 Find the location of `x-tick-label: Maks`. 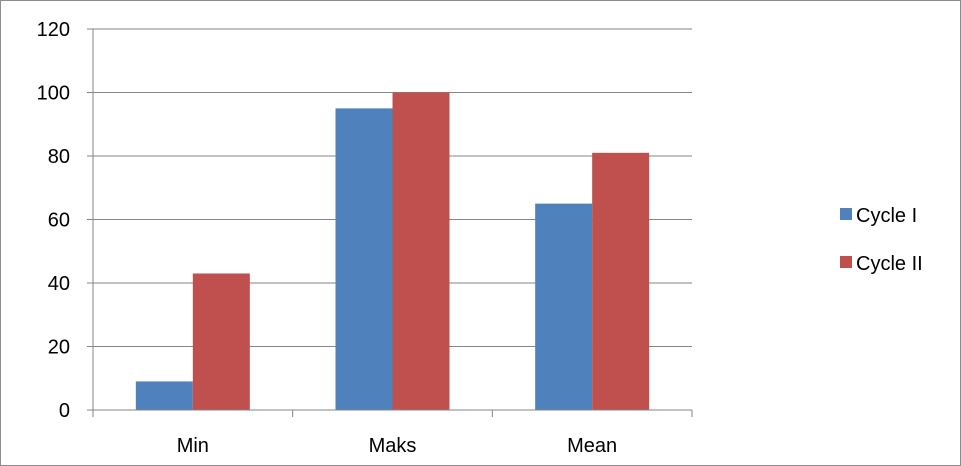

x-tick-label: Maks is located at coordinates (393, 446).